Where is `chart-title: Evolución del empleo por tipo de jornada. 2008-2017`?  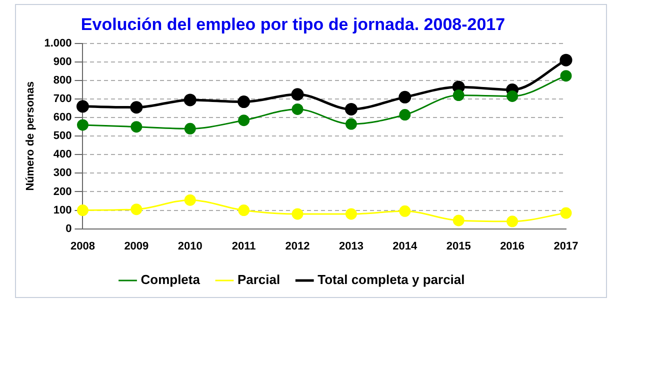
chart-title: Evolución del empleo por tipo de jornada. 2008-2017 is located at coordinates (293, 24).